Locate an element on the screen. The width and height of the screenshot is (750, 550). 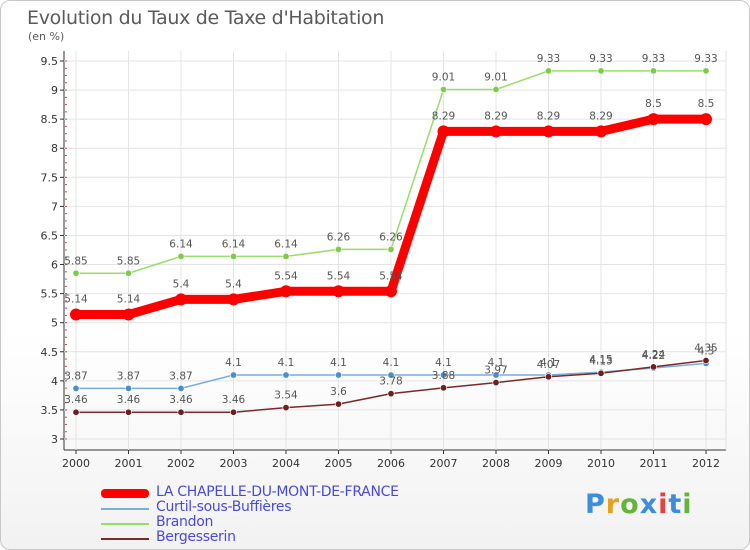
x-tick-label: 2001 is located at coordinates (129, 463).